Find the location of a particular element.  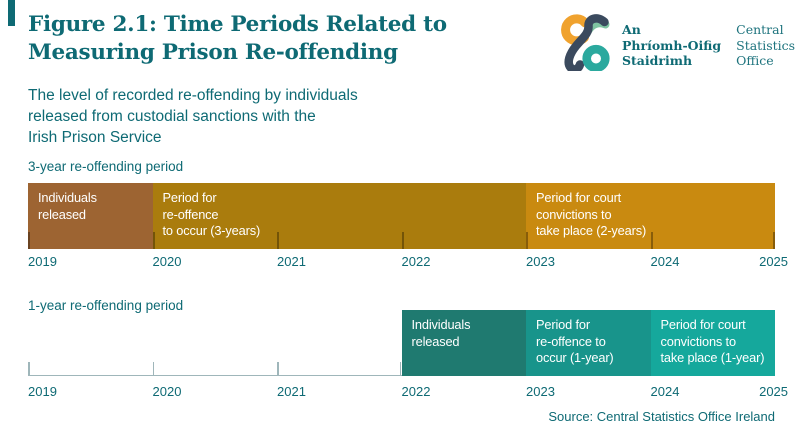

segment-label-line: to occur (3-years) is located at coordinates (211, 230).